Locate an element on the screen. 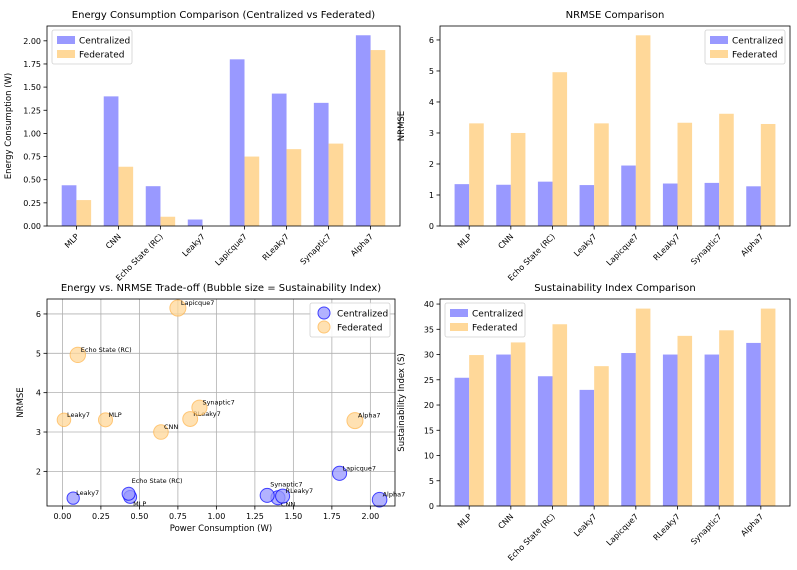  y-tick-label: 6 is located at coordinates (38, 314).